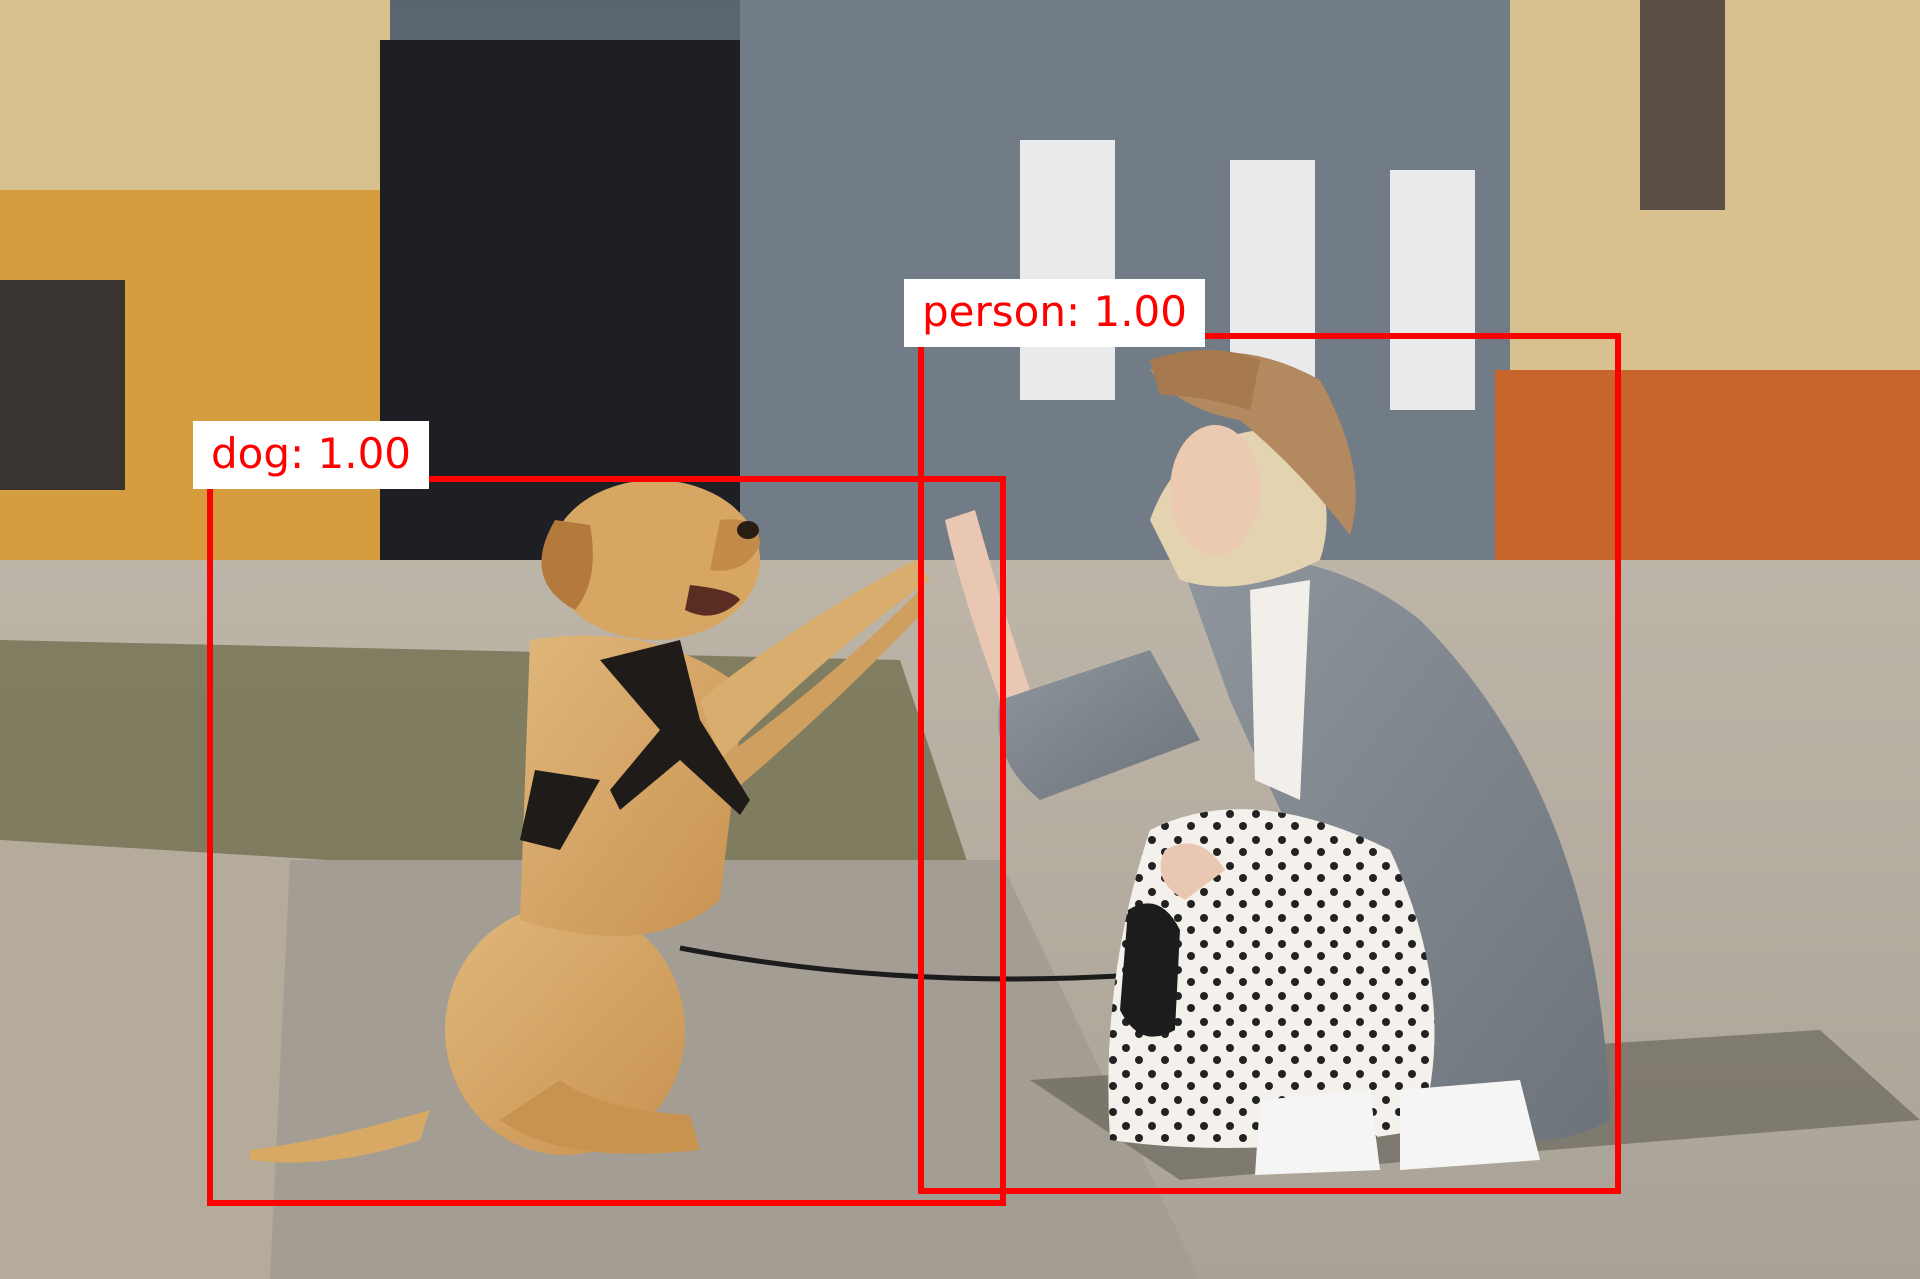  Describe the element at coordinates (311, 455) in the screenshot. I see `dog-detection-label: dog: 1.00` at that location.